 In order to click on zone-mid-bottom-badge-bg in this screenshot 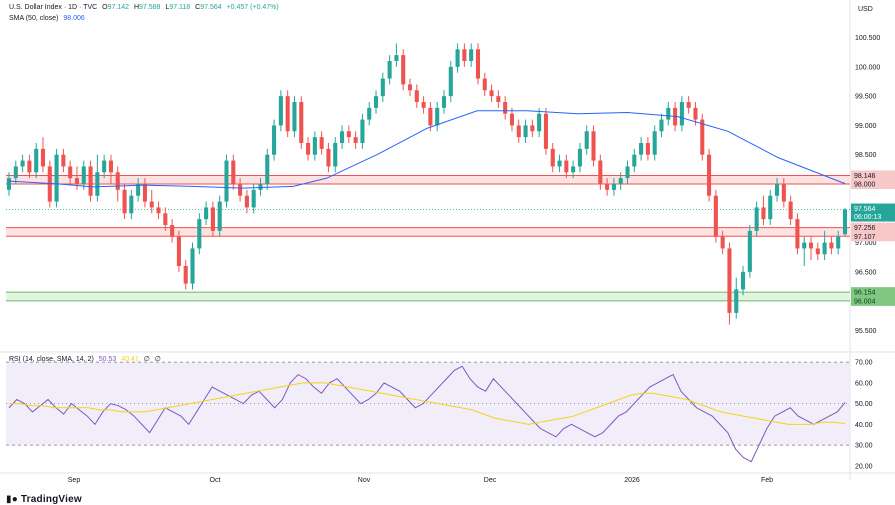, I will do `click(873, 236)`.